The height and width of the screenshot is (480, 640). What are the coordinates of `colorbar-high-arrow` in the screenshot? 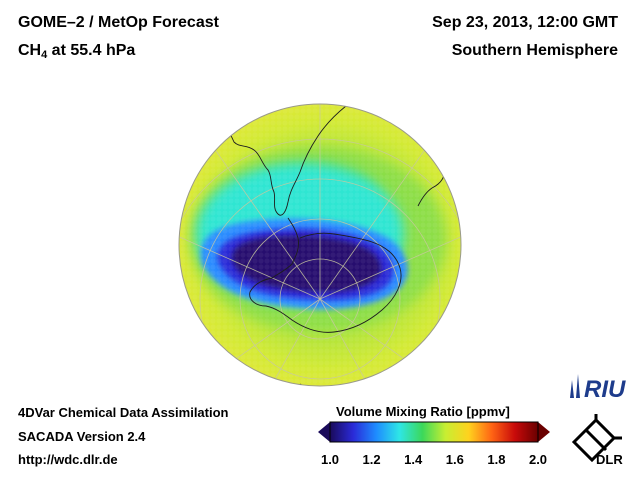 It's located at (544, 432).